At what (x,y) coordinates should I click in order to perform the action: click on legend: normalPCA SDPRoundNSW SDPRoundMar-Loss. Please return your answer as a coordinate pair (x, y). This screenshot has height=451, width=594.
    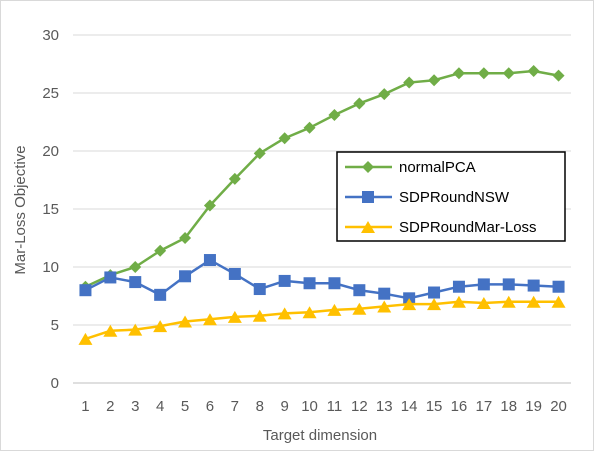
    Looking at the image, I should click on (451, 196).